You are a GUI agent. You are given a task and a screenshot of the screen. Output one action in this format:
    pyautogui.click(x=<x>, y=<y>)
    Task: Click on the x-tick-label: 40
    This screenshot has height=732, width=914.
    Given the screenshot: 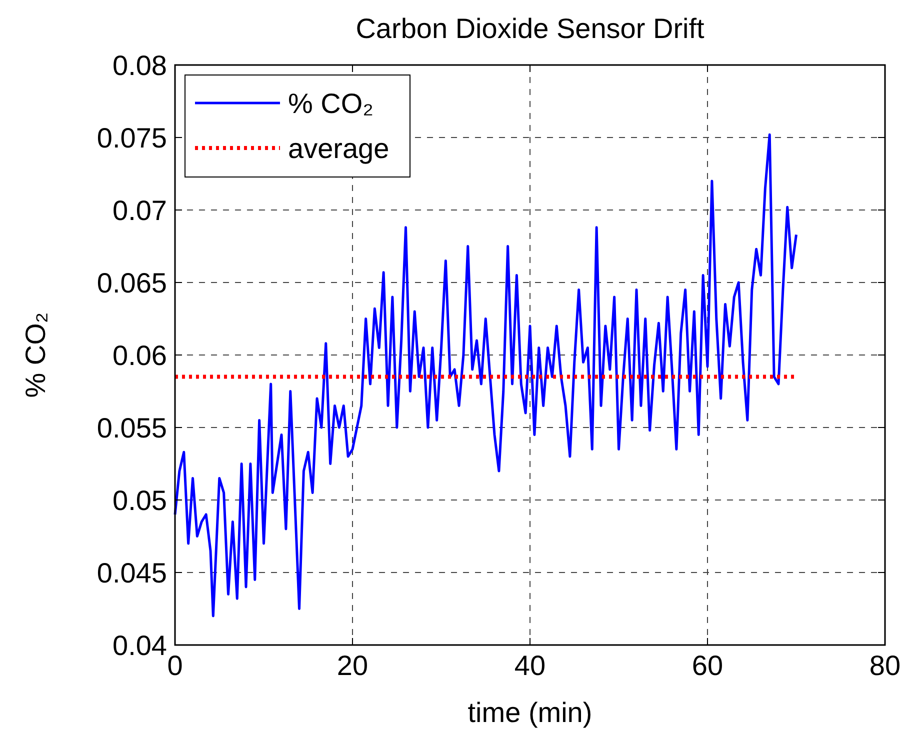 What is the action you would take?
    pyautogui.click(x=530, y=665)
    